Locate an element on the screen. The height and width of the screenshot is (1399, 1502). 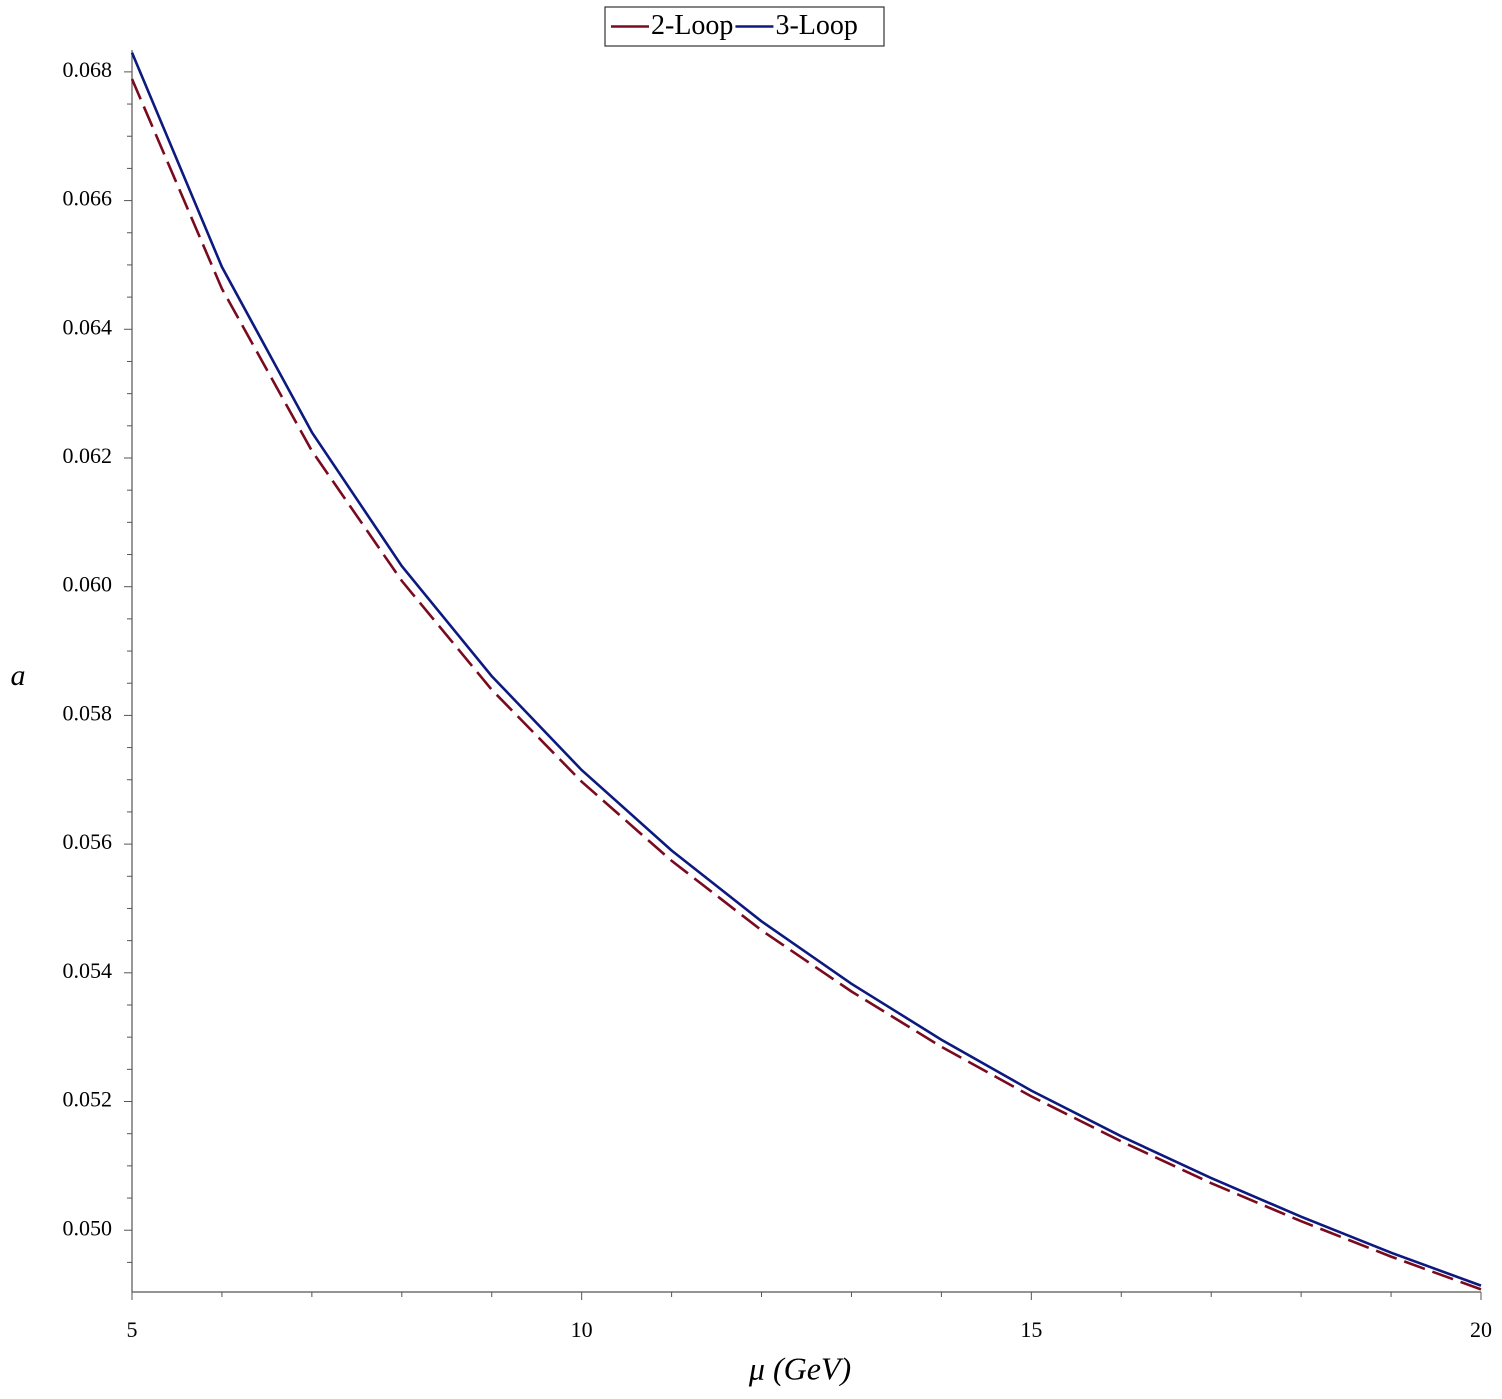
y-tick-label: 0.052 is located at coordinates (88, 1099).